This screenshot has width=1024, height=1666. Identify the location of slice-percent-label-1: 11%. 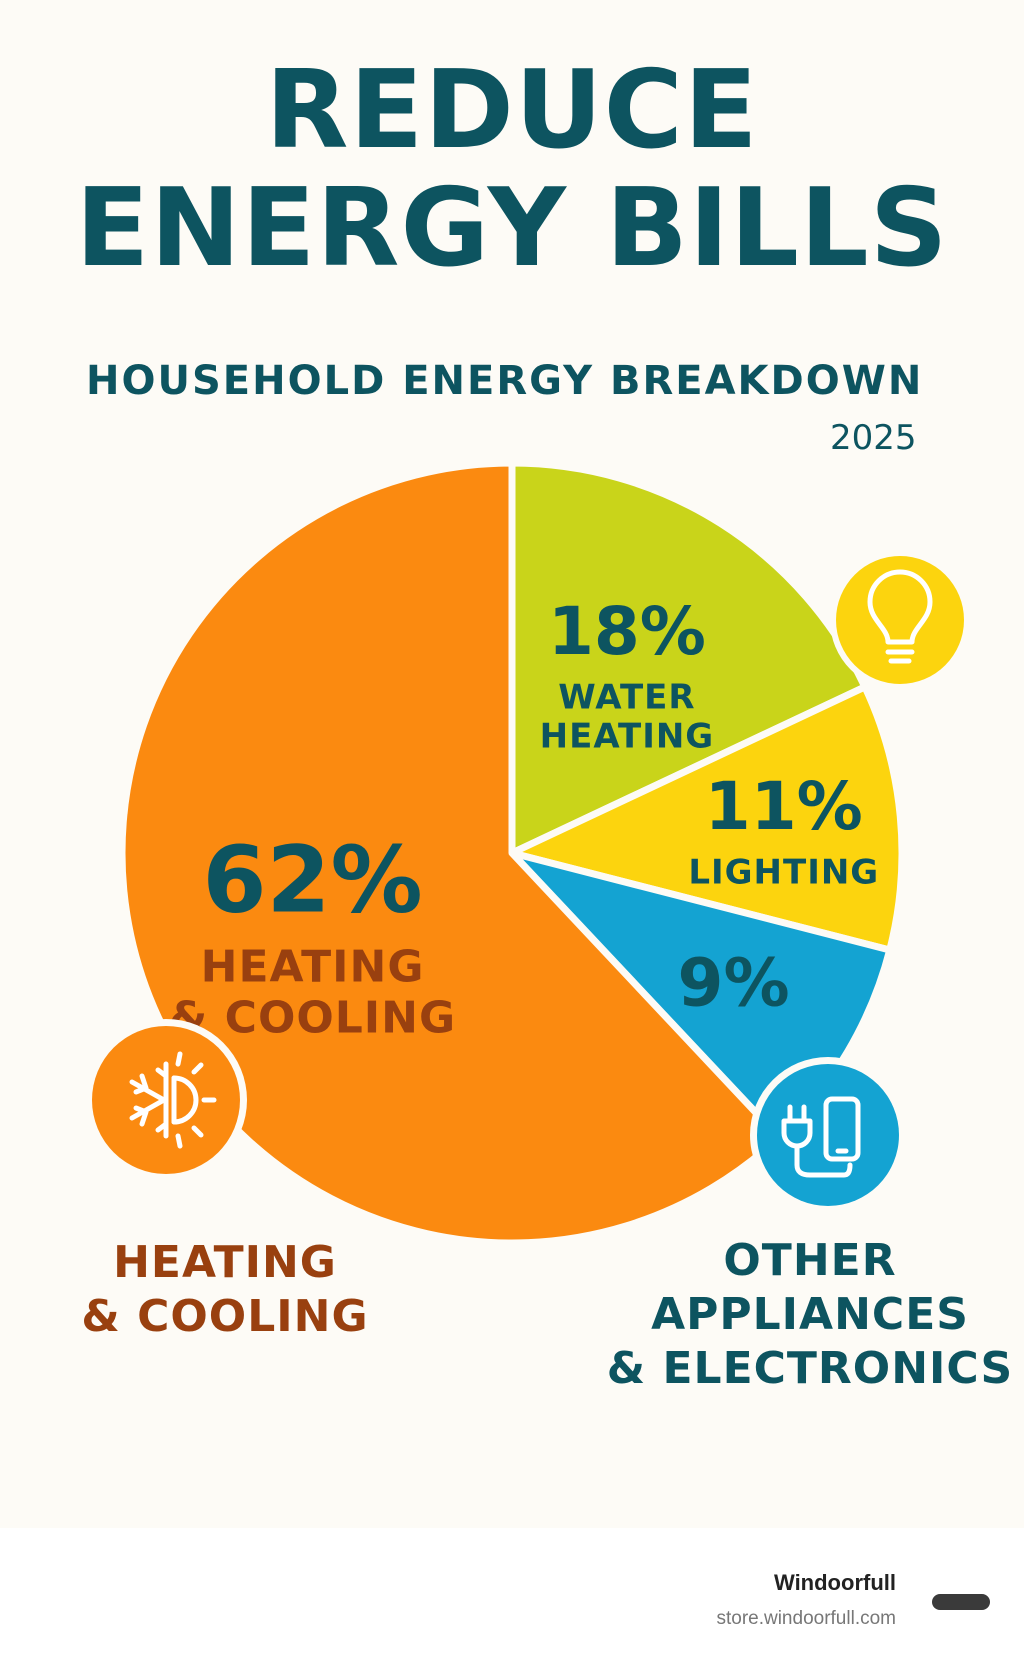
(784, 806).